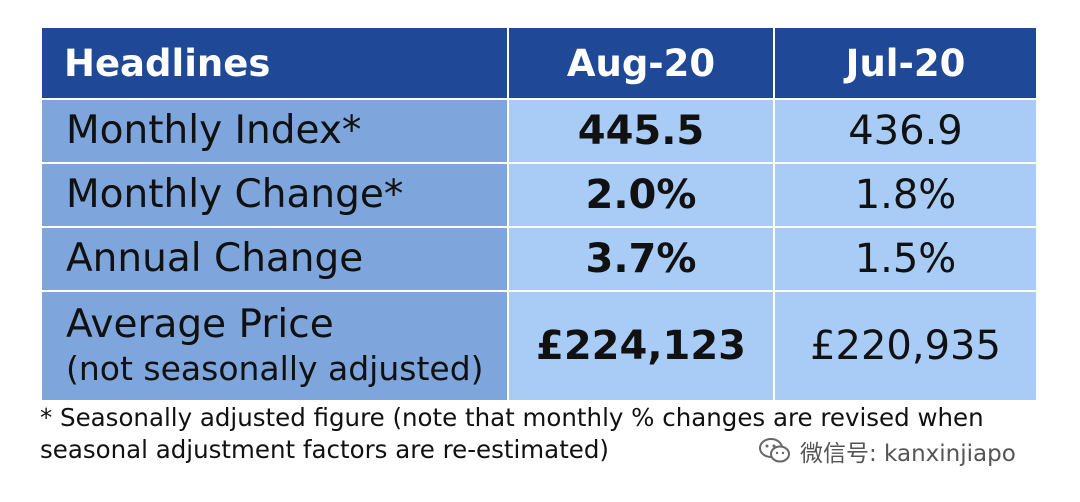 The height and width of the screenshot is (502, 1080). I want to click on value-jul-annual-change: 1.5%, so click(905, 259).